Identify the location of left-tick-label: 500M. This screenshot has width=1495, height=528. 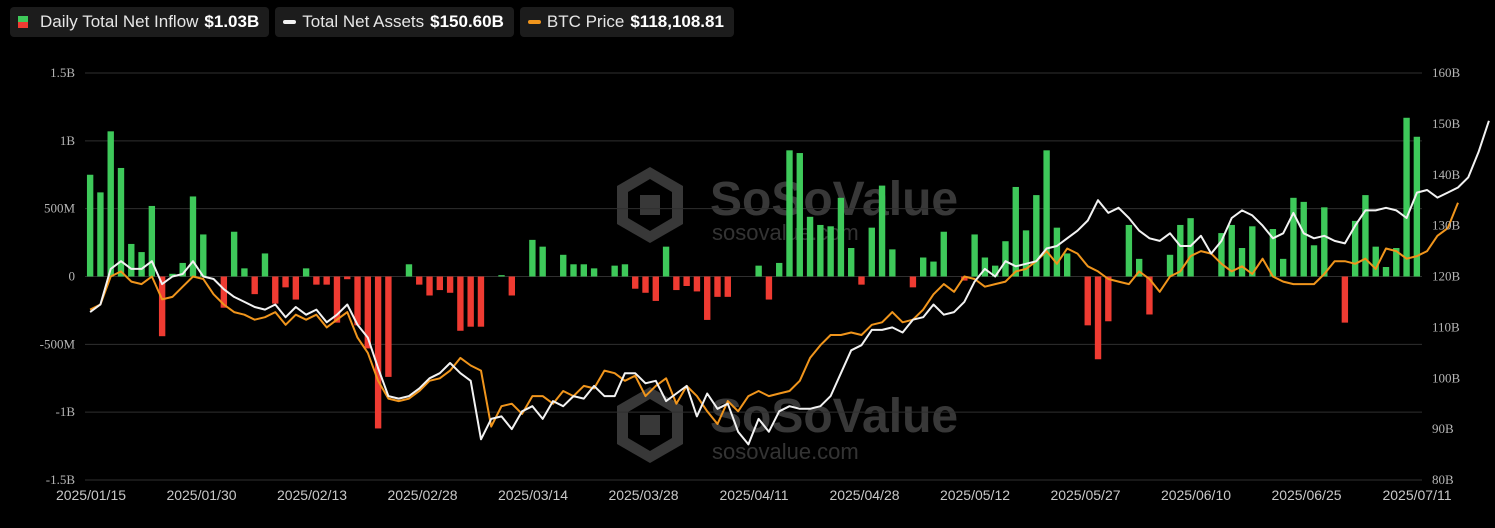
(60, 208).